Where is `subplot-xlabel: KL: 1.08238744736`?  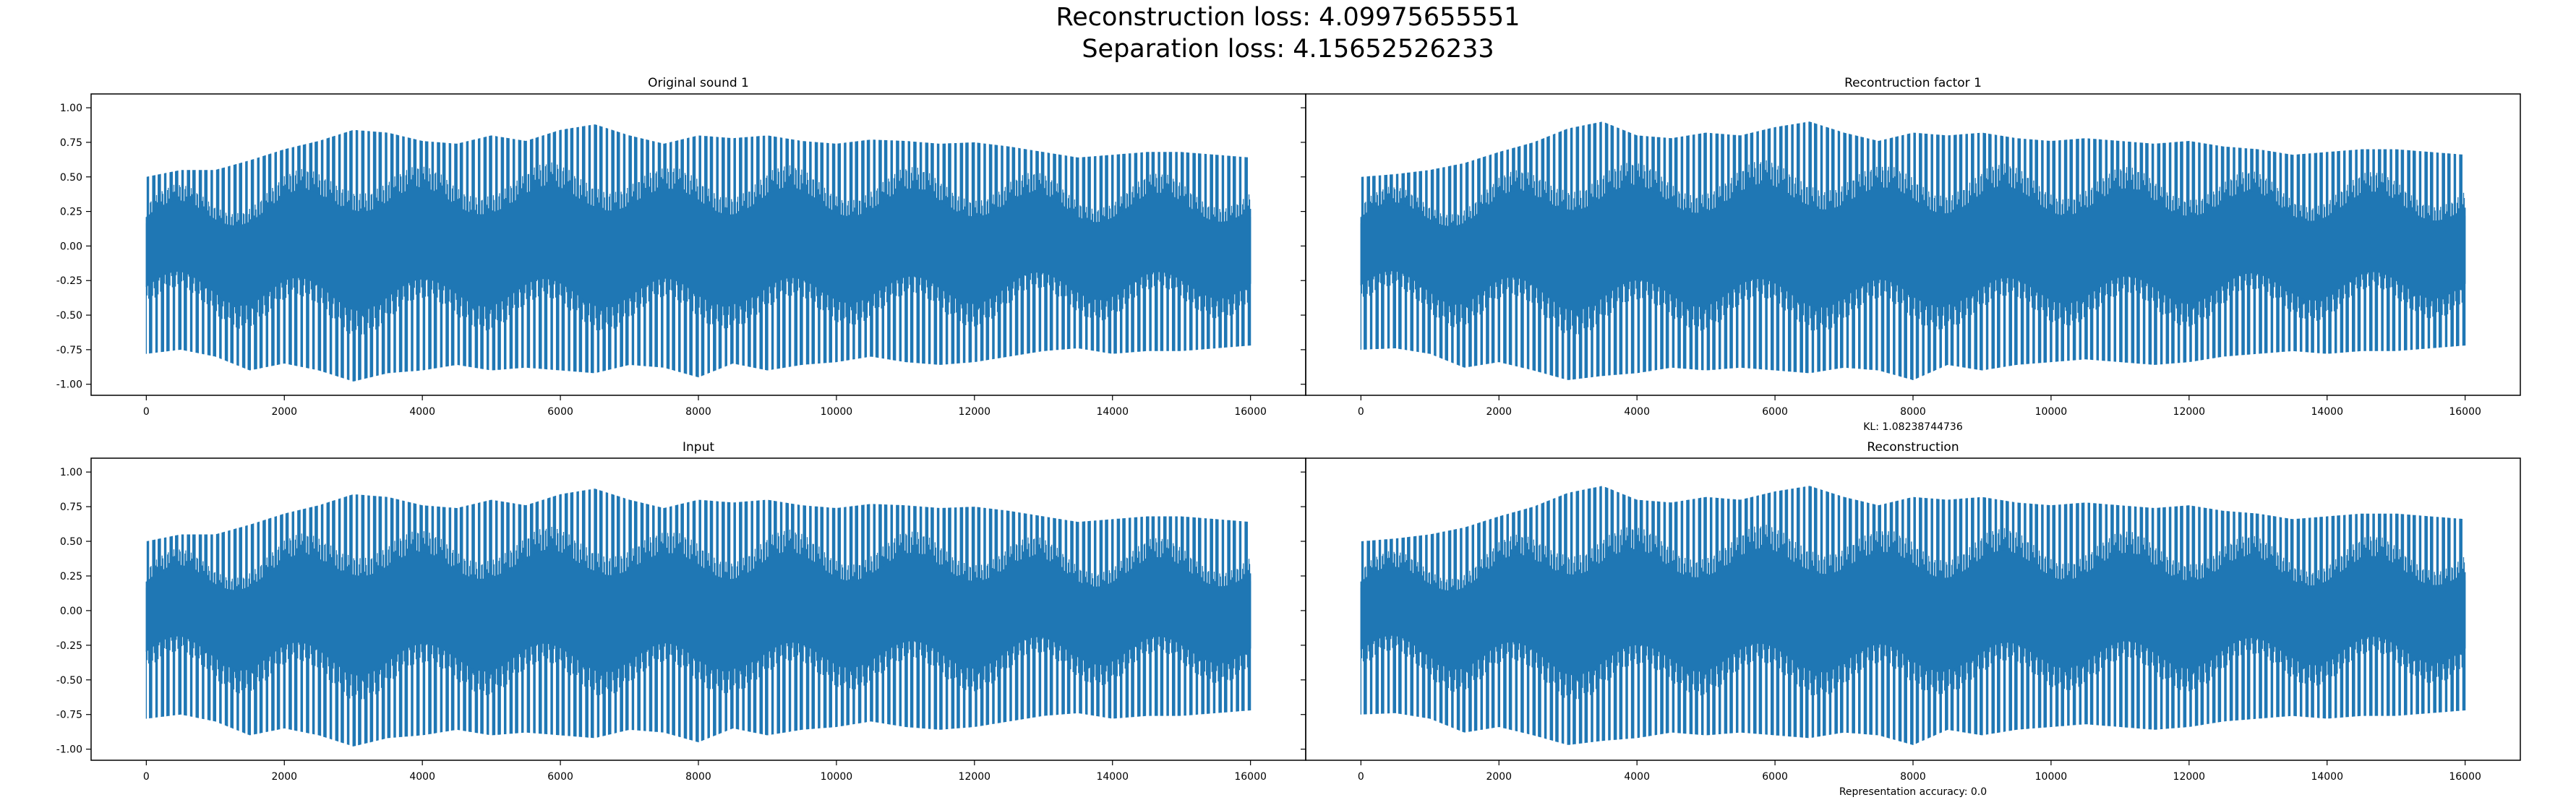
subplot-xlabel: KL: 1.08238744736 is located at coordinates (1913, 427).